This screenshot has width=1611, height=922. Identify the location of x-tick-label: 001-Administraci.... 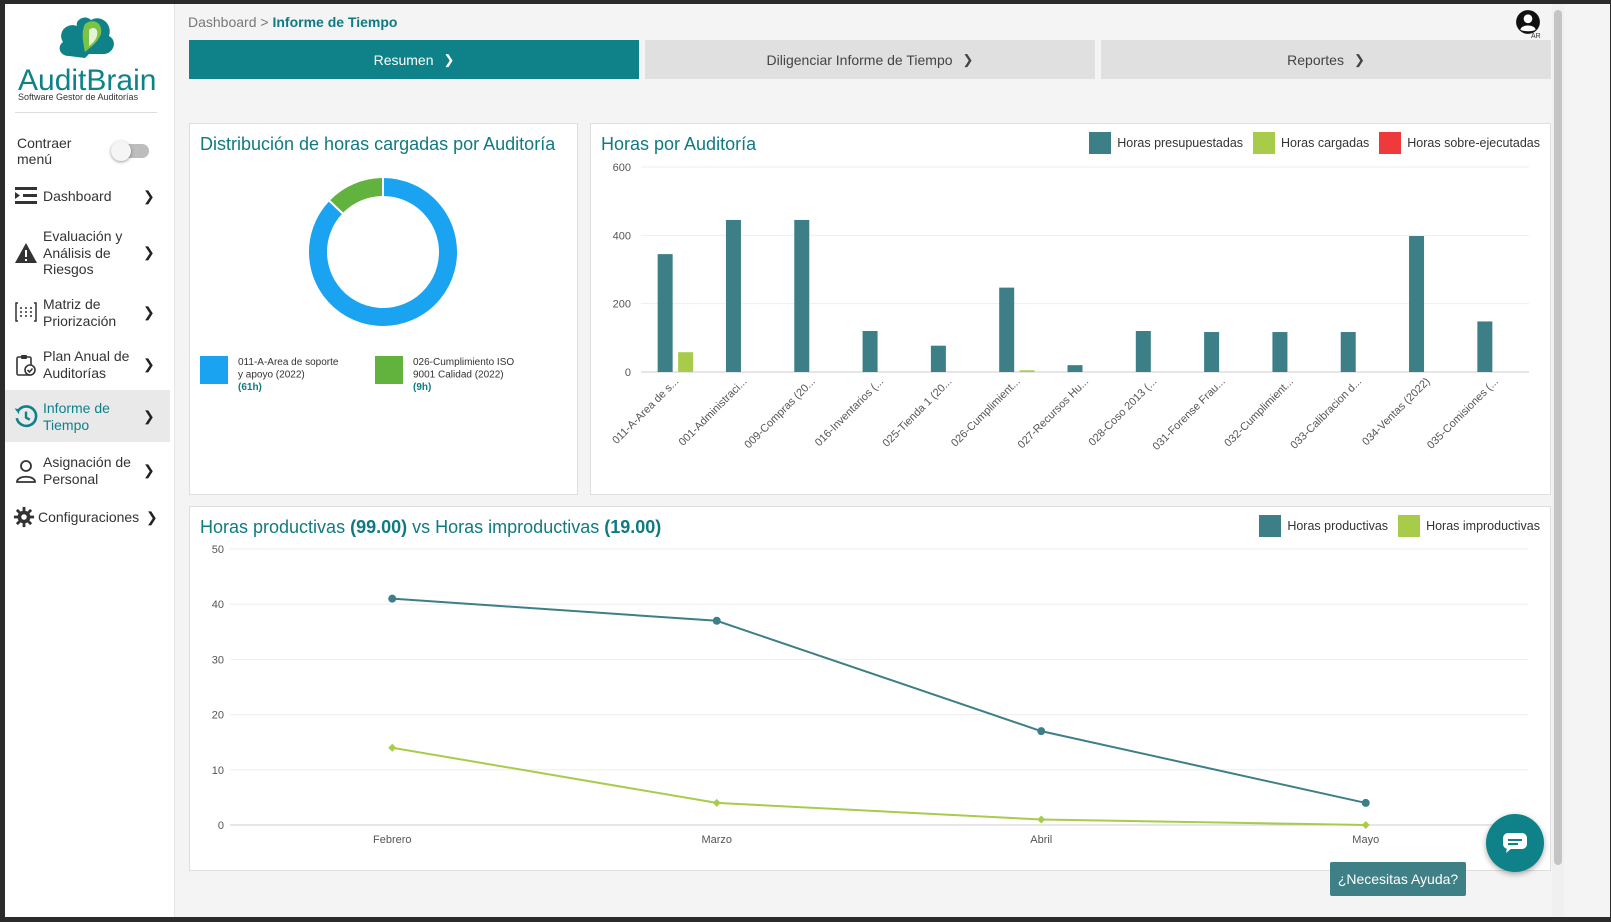
(713, 412).